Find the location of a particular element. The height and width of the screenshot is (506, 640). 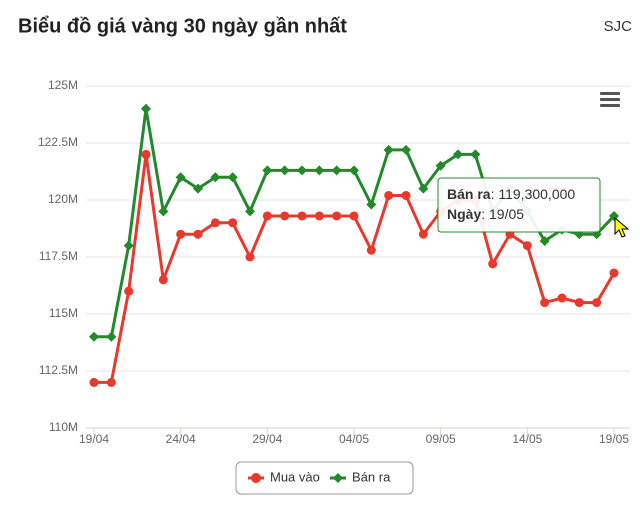

legend-box is located at coordinates (324, 478).